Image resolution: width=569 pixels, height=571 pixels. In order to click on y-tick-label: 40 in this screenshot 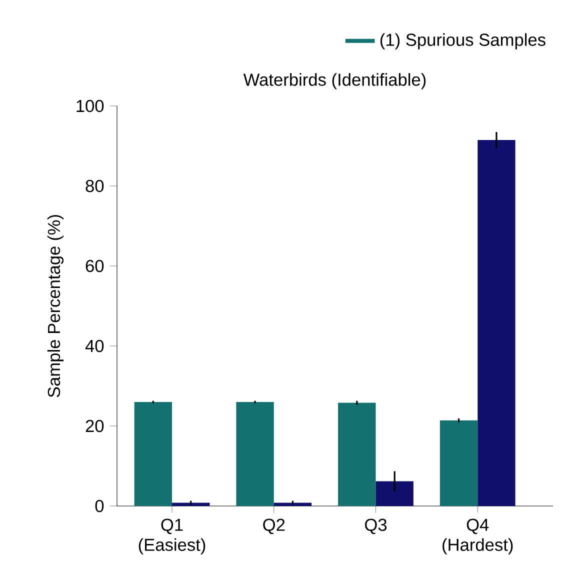, I will do `click(94, 346)`.